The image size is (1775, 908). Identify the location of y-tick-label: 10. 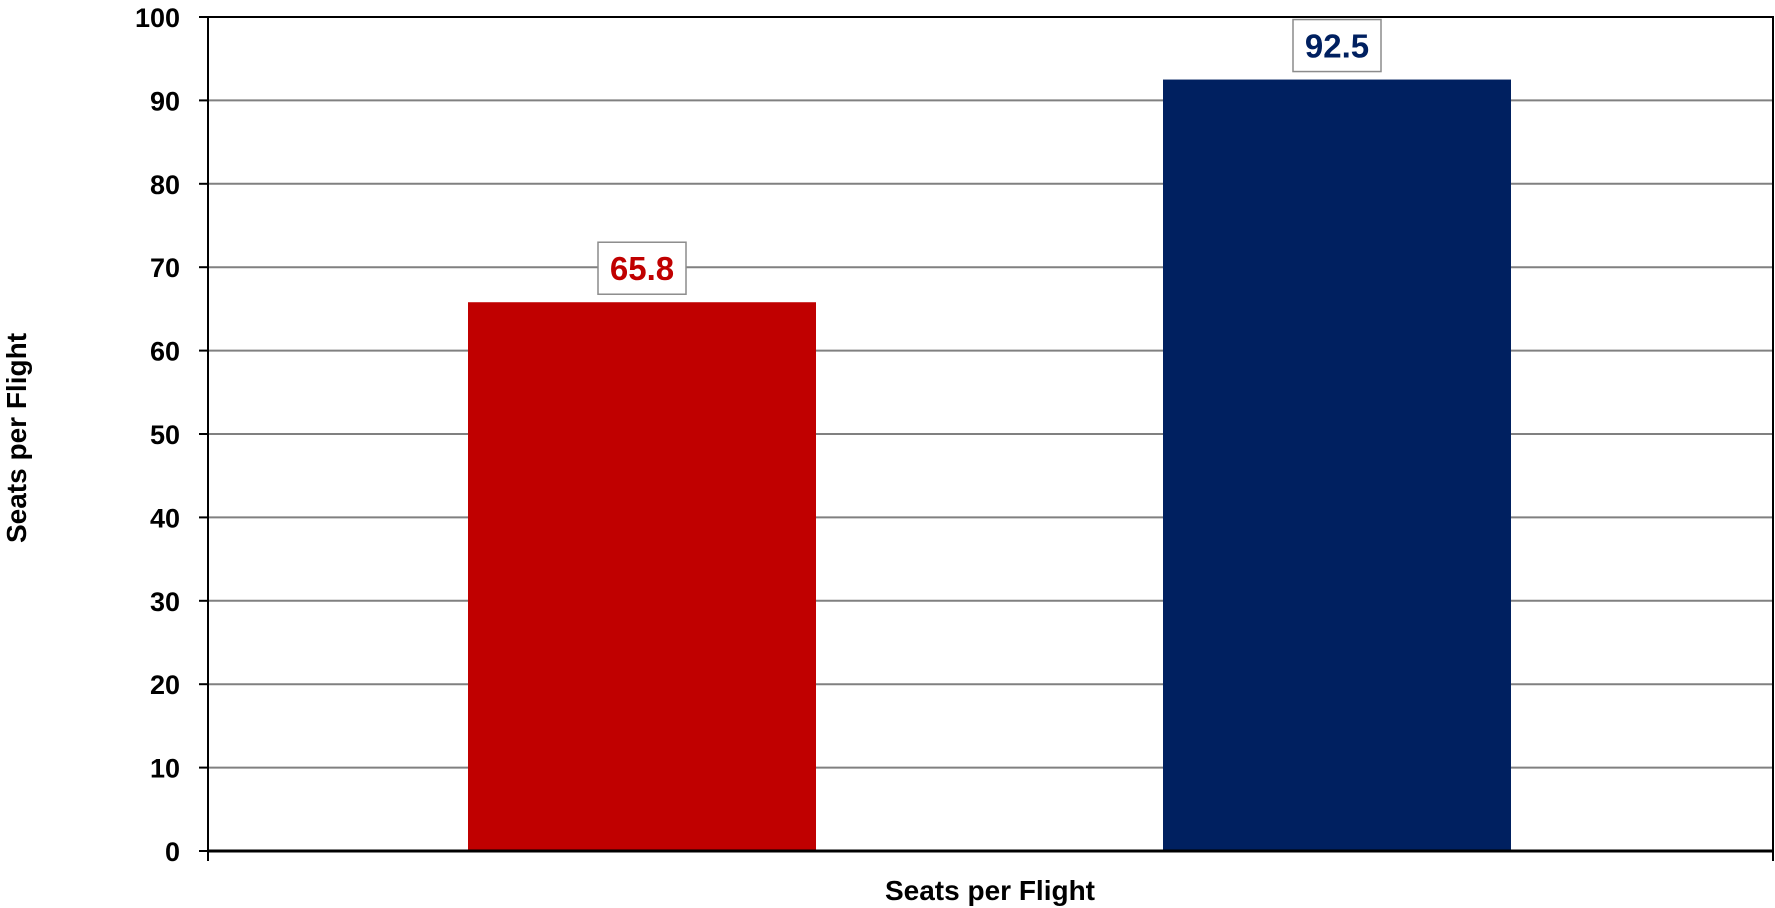
(165, 769).